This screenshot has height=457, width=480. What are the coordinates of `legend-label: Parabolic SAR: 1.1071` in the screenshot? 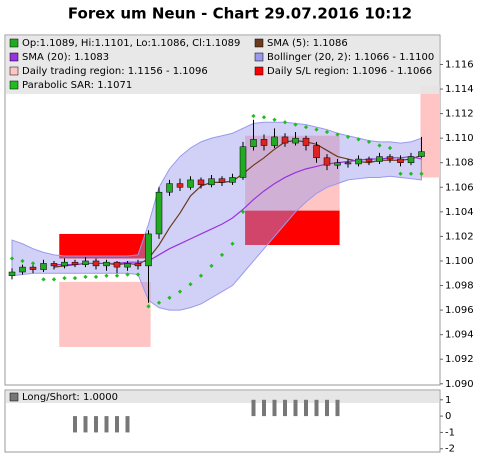 It's located at (77, 85).